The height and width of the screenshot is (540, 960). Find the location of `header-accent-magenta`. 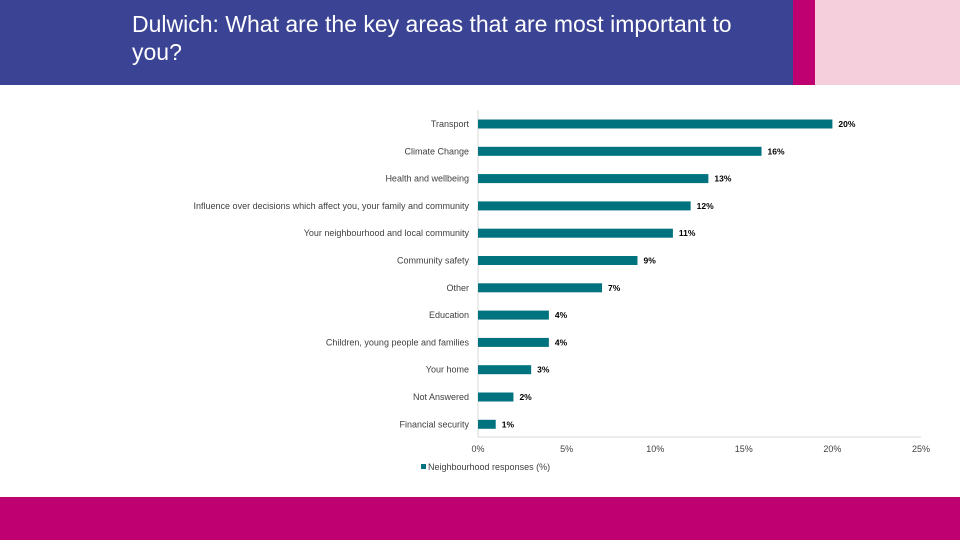

header-accent-magenta is located at coordinates (804, 42).